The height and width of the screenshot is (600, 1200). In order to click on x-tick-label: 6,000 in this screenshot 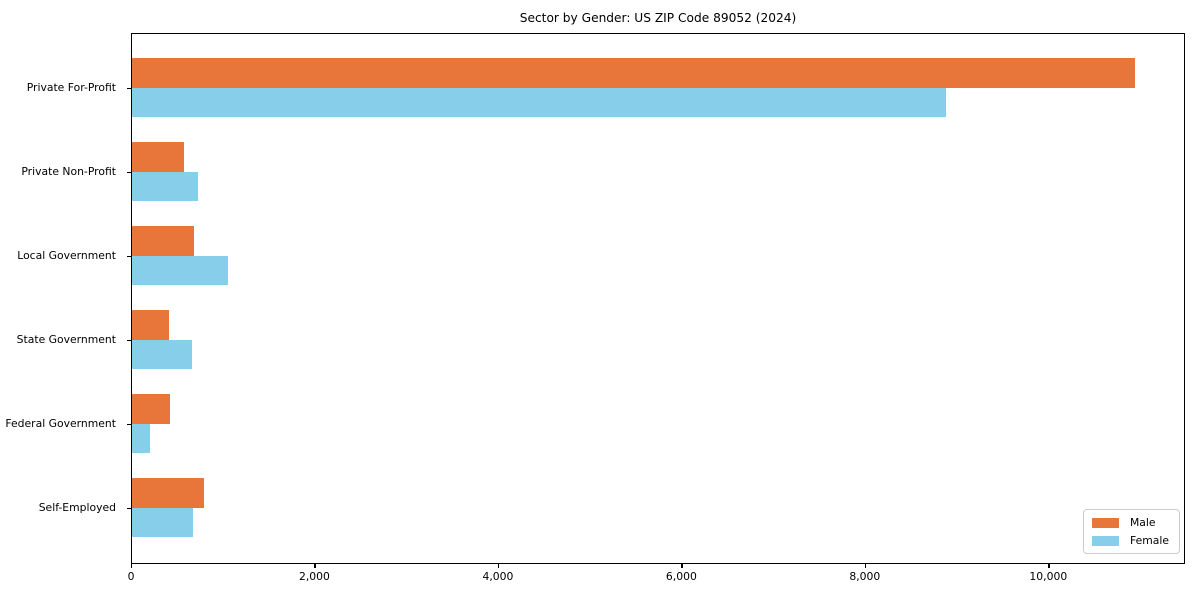, I will do `click(681, 576)`.